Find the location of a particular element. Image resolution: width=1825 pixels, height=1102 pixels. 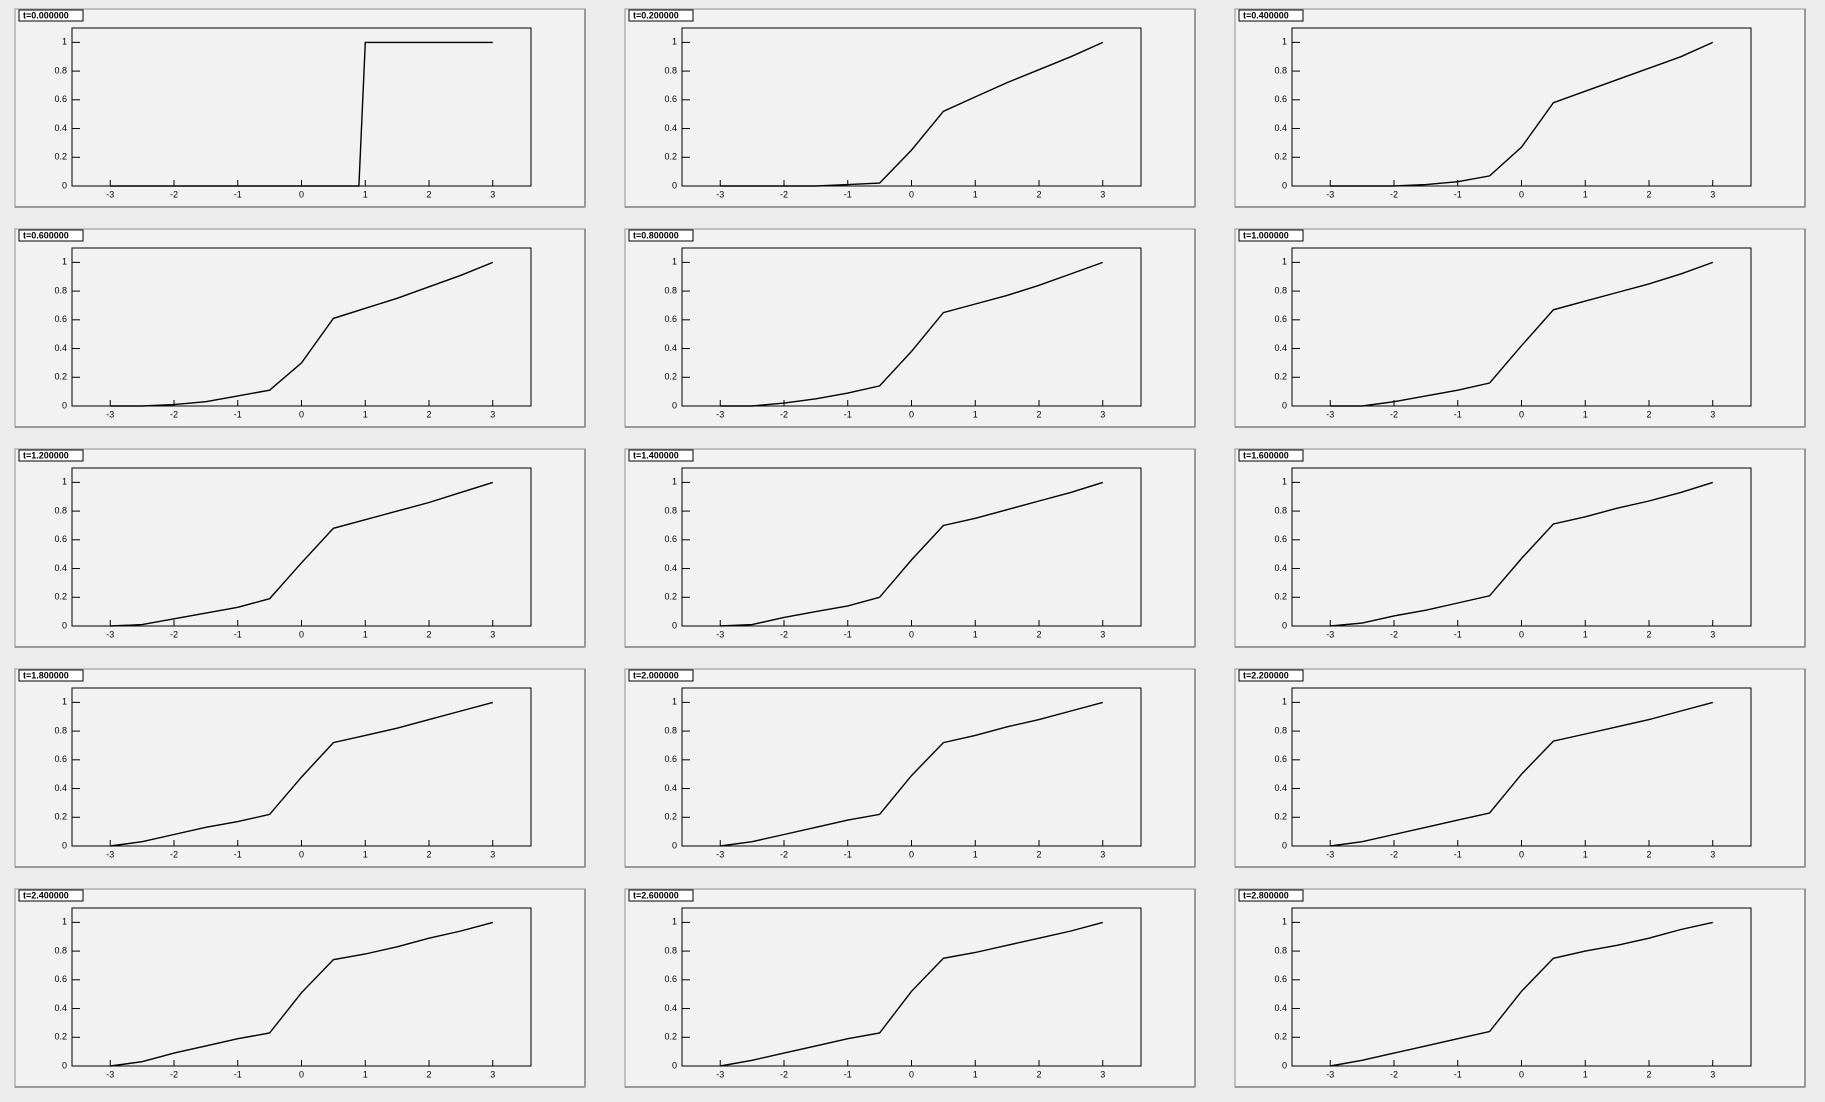

chart-title: t=0.600000 is located at coordinates (46, 235).